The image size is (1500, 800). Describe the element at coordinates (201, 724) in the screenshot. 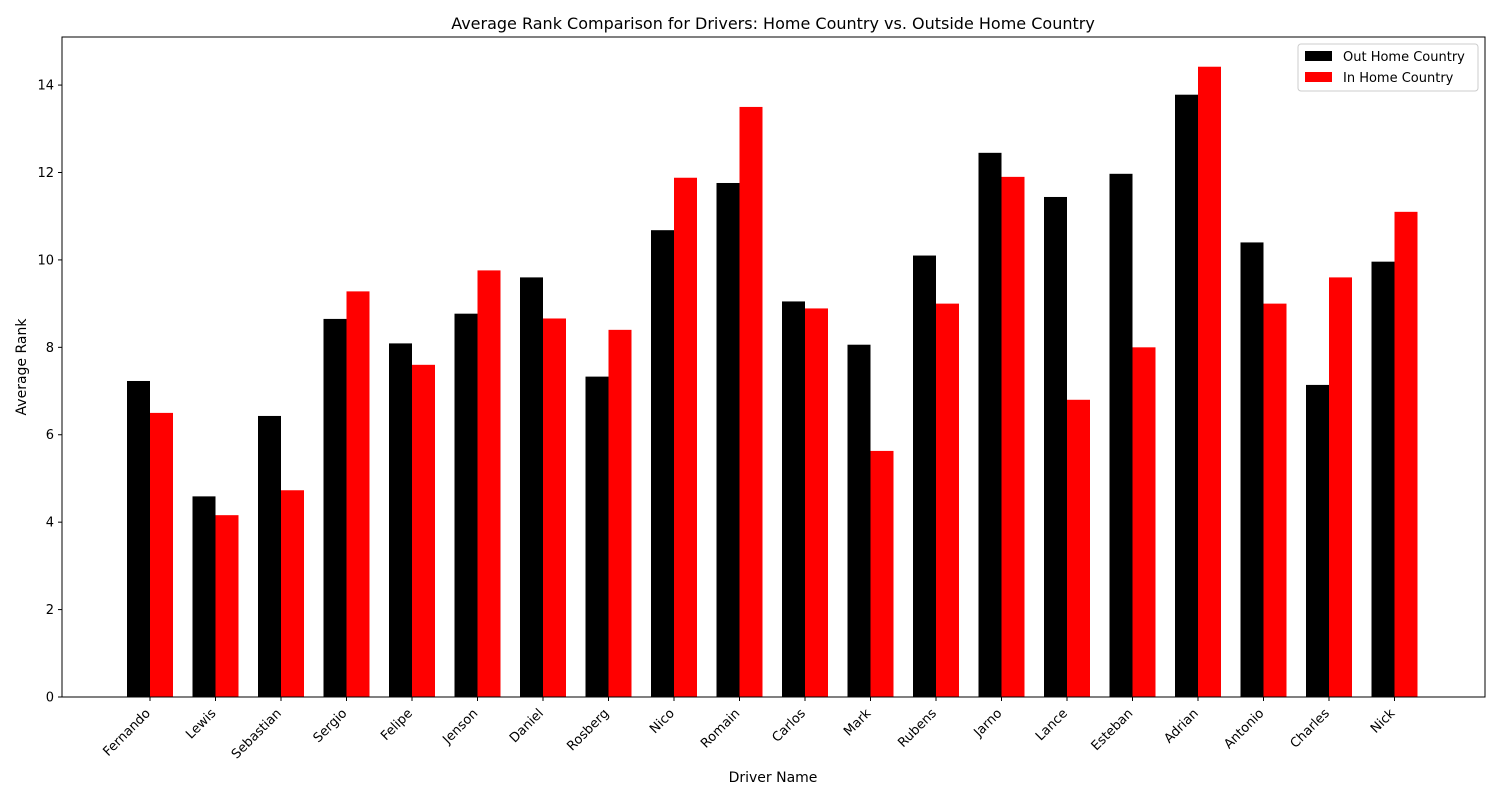

I see `x-tick-label: Lewis` at that location.